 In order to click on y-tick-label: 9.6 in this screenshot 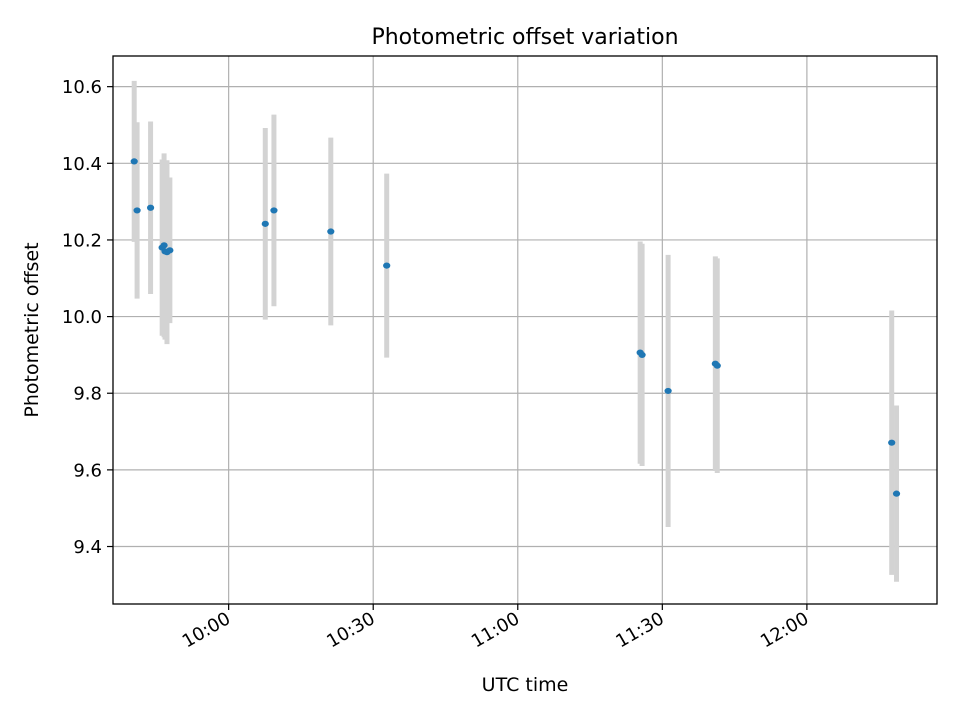, I will do `click(87, 470)`.